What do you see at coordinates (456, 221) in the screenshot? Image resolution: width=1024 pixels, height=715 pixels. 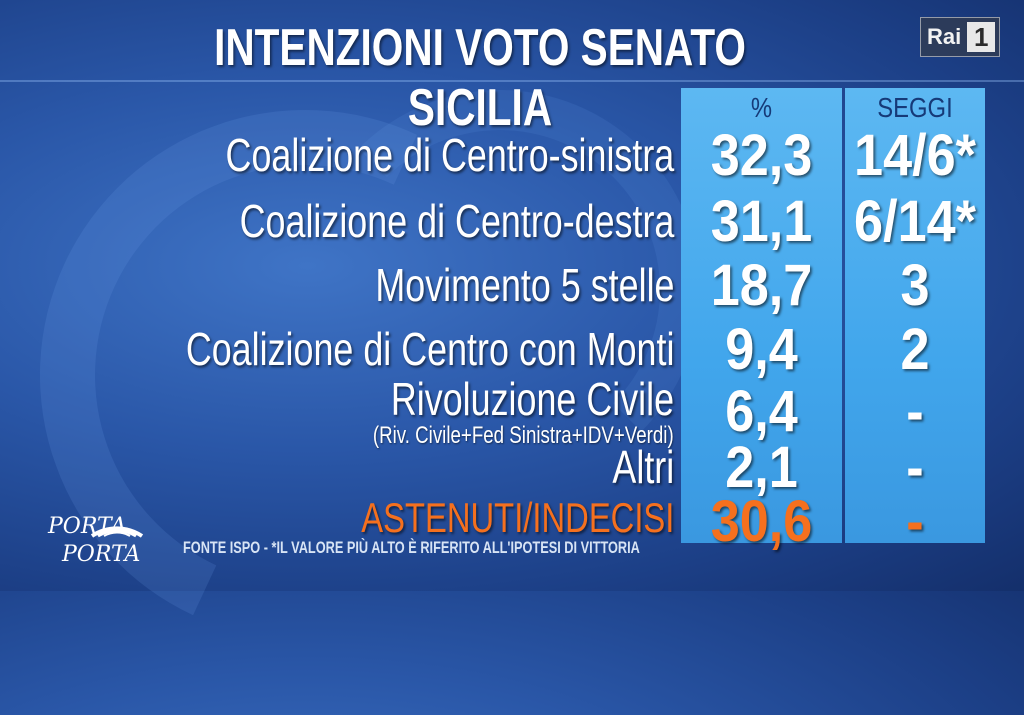 I see `row-label: Coalizione di Centro-destra` at bounding box center [456, 221].